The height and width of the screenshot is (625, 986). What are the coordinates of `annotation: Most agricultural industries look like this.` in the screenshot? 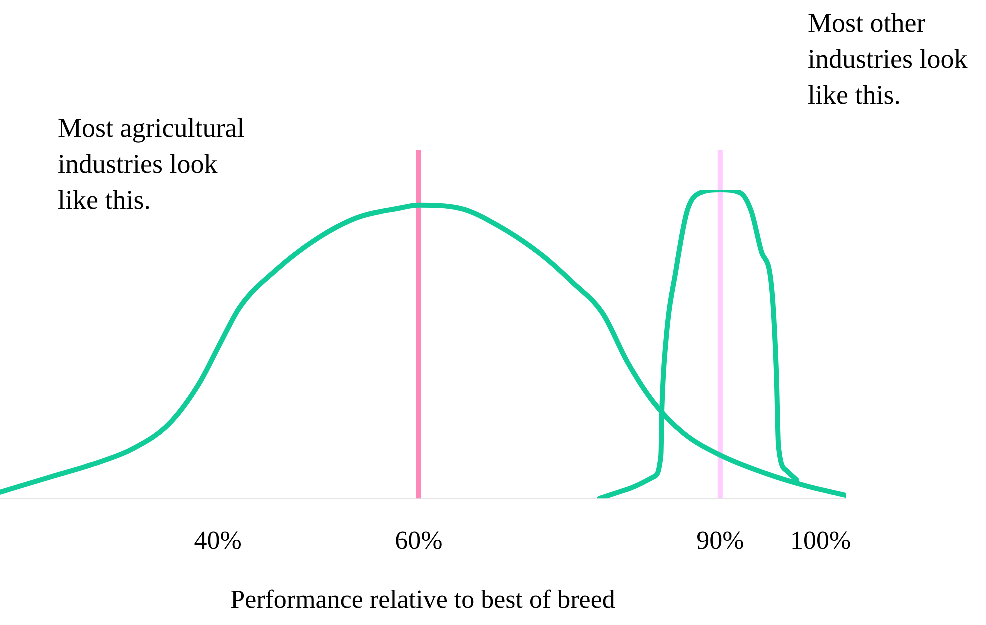 It's located at (152, 164).